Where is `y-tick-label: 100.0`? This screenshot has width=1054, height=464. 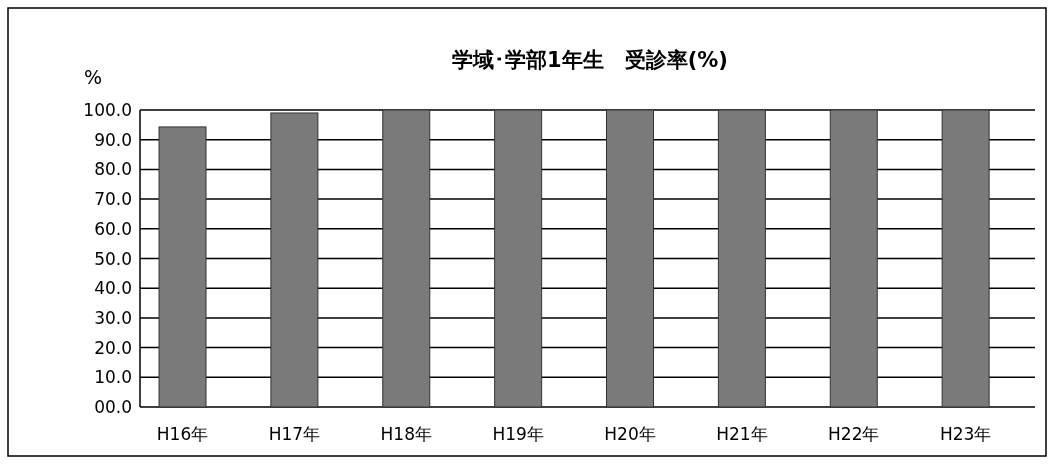 y-tick-label: 100.0 is located at coordinates (107, 110).